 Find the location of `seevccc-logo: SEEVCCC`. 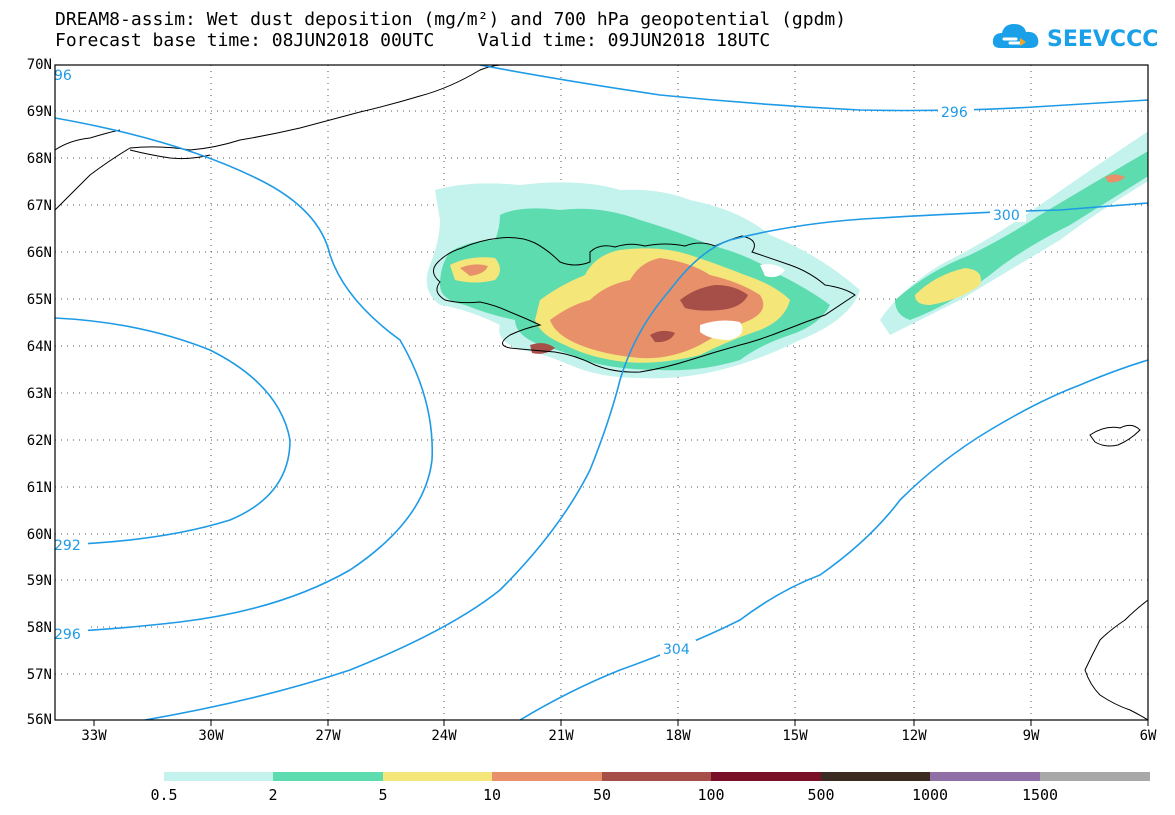

seevccc-logo: SEEVCCC is located at coordinates (1074, 38).